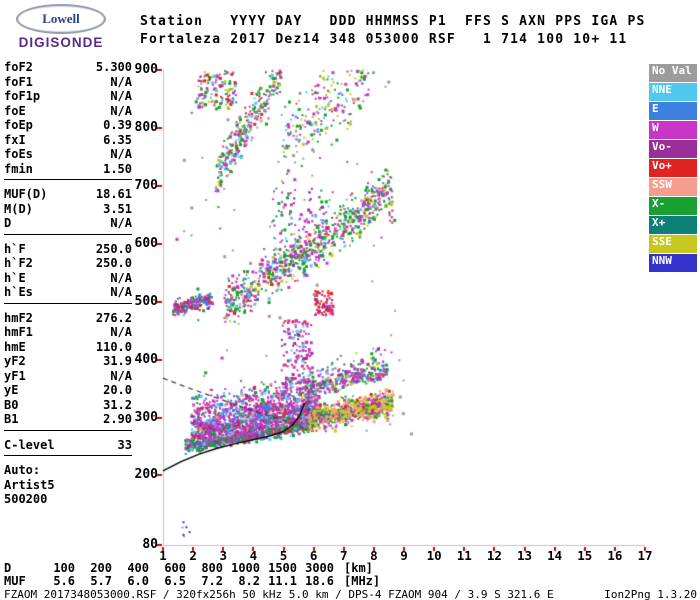 This screenshot has height=600, width=700. Describe the element at coordinates (68, 419) in the screenshot. I see `param-row-b1: B1 2.90` at that location.